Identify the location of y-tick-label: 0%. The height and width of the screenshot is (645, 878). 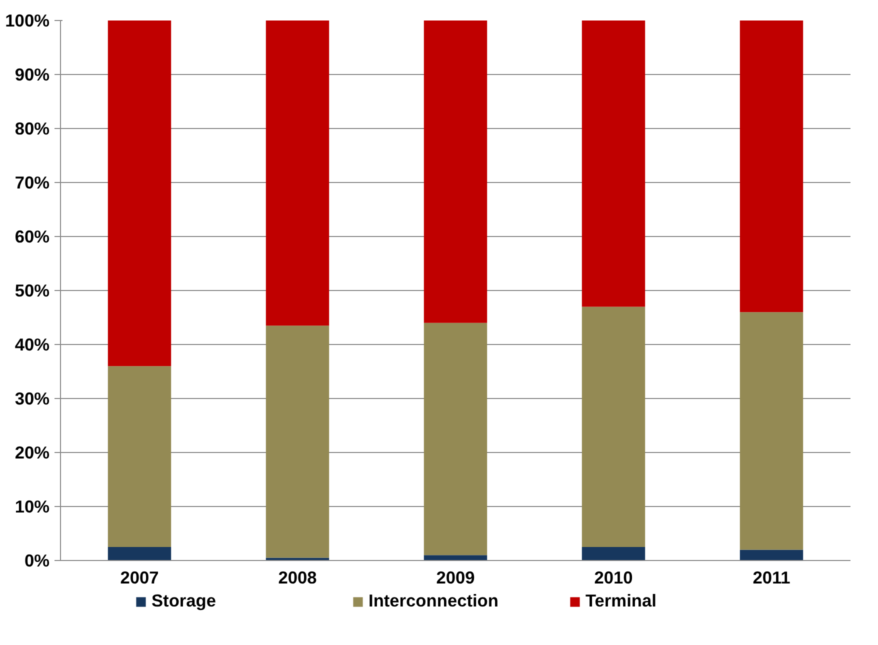
(37, 560).